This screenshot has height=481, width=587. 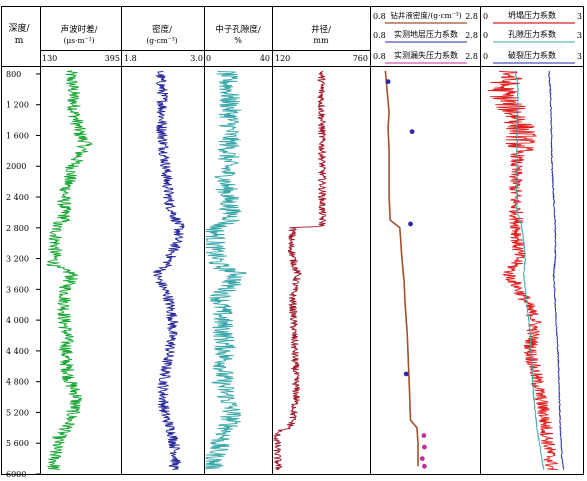 What do you see at coordinates (13, 74) in the screenshot?
I see `depth-tick-label: 800` at bounding box center [13, 74].